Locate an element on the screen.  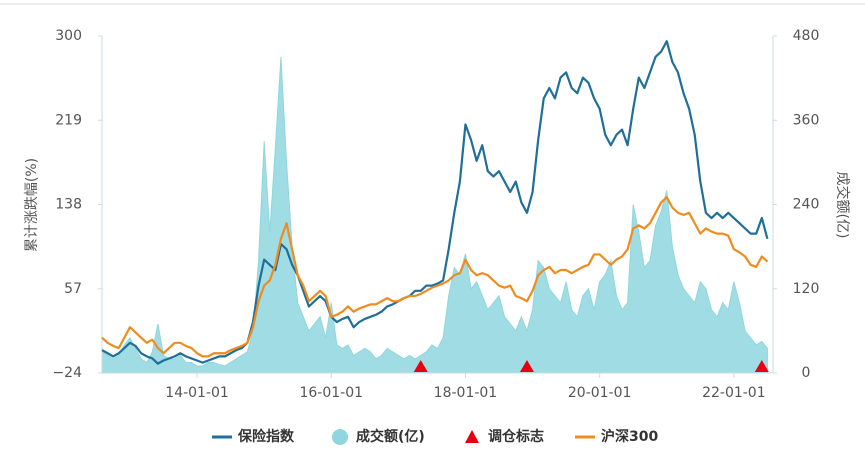
y2-axis-title: 成交额(亿) is located at coordinates (842, 205).